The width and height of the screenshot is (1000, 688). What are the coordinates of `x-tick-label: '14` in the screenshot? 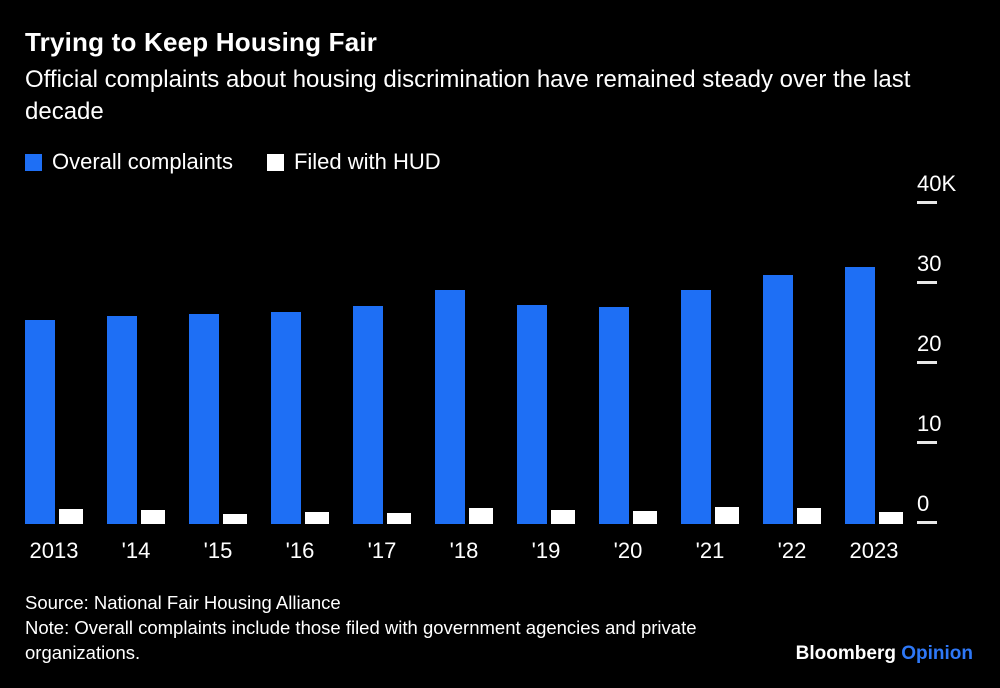 It's located at (136, 550).